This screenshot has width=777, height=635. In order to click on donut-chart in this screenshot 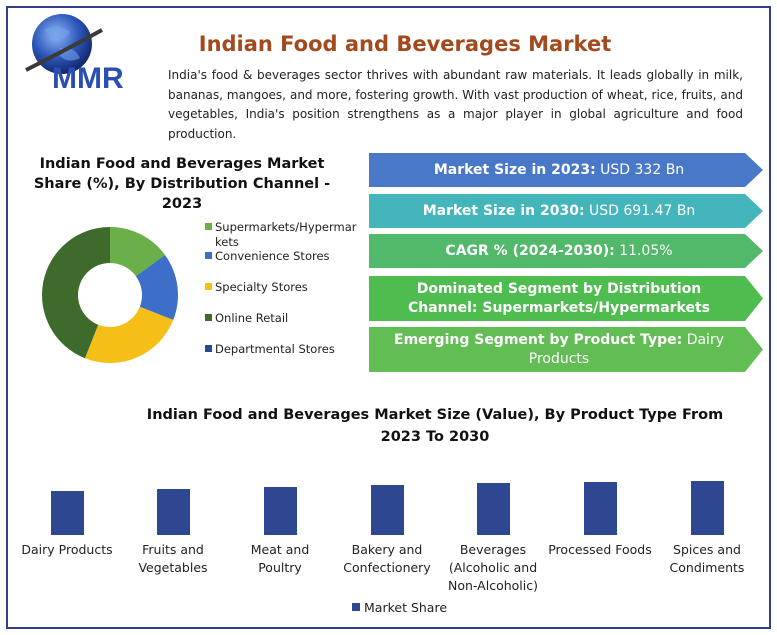, I will do `click(109, 295)`.